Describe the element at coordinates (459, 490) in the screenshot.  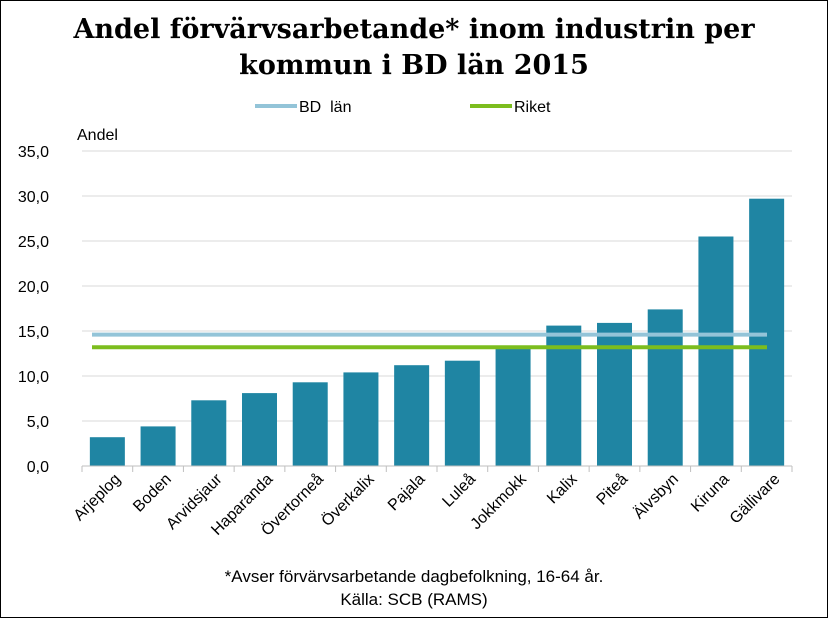
I see `x-tick-label: Luleå` at that location.